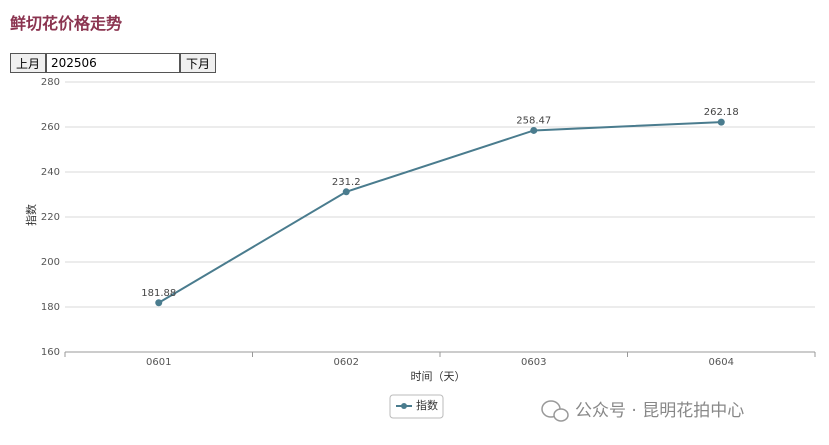 Image resolution: width=829 pixels, height=445 pixels. Describe the element at coordinates (659, 411) in the screenshot. I see `watermark: 公众号 · 昆明花拍中心` at that location.